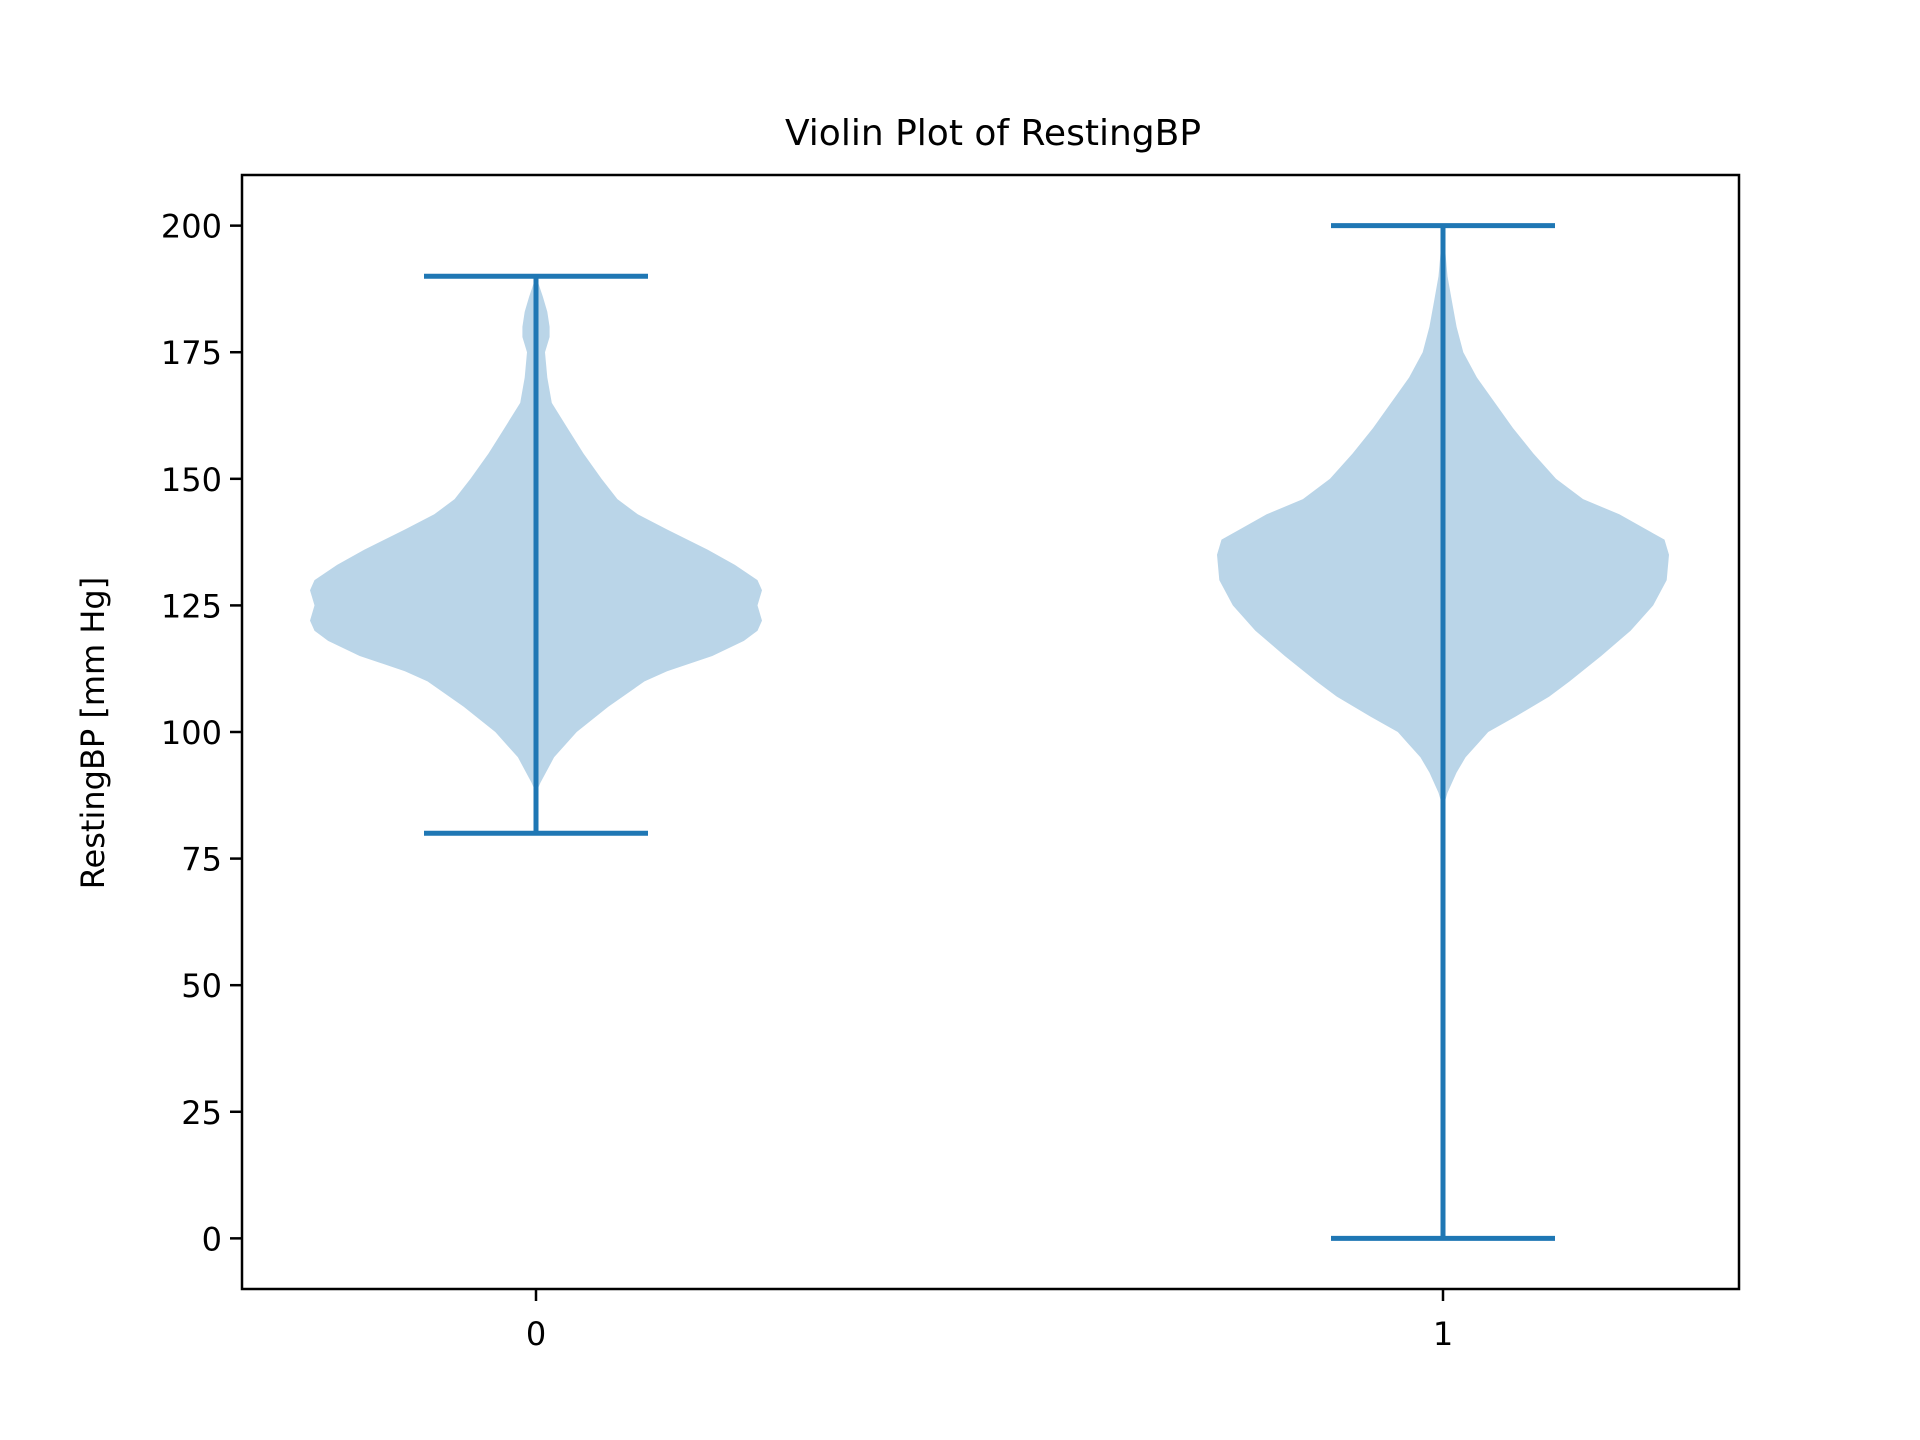  I want to click on y-tick-label: 0, so click(212, 1239).